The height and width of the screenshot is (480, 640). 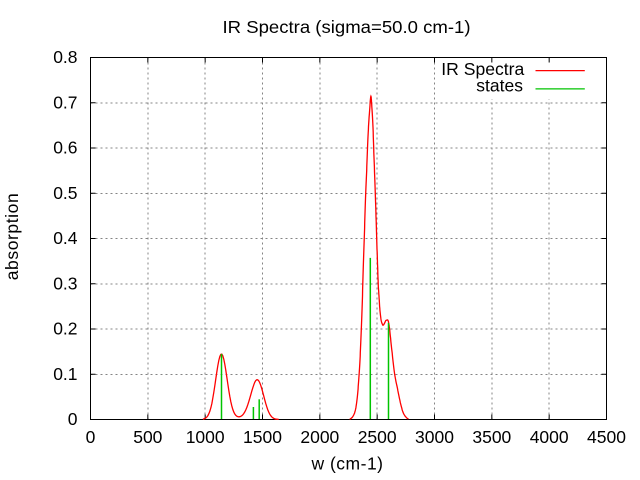 I want to click on svg-text: 0.5, so click(x=65, y=193).